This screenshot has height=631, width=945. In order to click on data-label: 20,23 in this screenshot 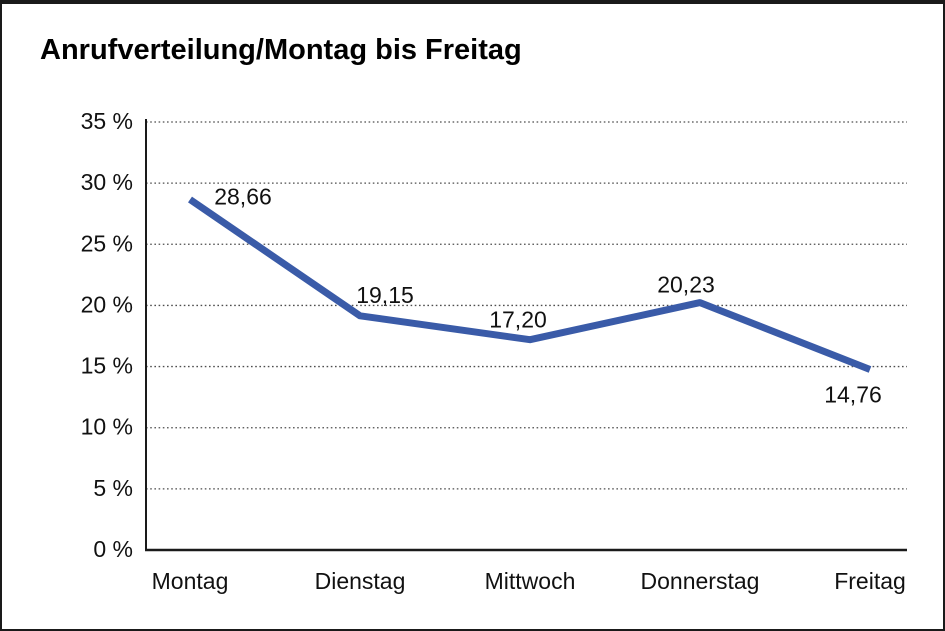, I will do `click(686, 285)`.